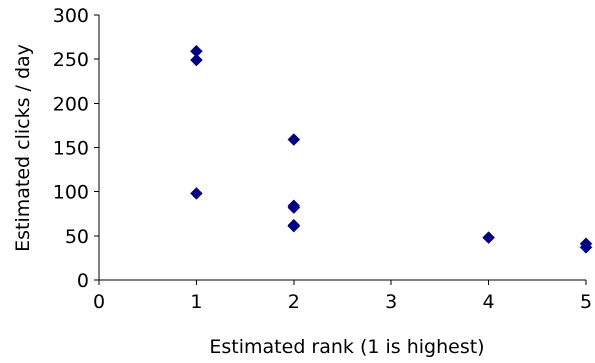 Image resolution: width=595 pixels, height=363 pixels. Describe the element at coordinates (489, 302) in the screenshot. I see `x-tick-label: 4` at that location.